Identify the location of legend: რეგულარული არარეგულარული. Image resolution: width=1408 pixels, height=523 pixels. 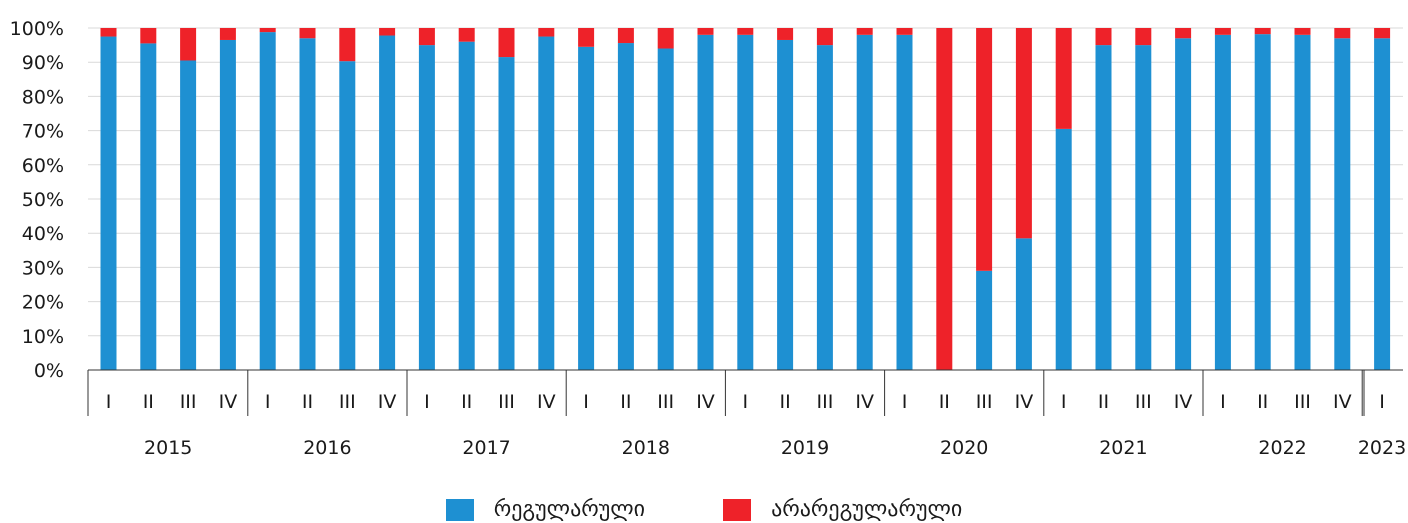
(704, 509).